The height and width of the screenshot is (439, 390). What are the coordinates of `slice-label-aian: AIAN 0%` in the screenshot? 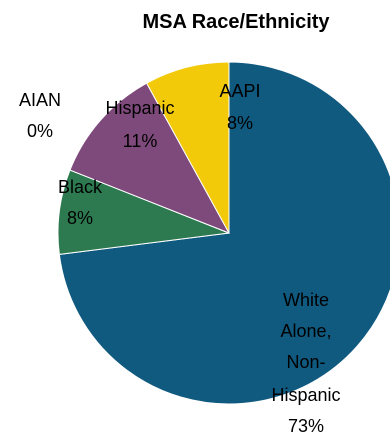 It's located at (40, 115).